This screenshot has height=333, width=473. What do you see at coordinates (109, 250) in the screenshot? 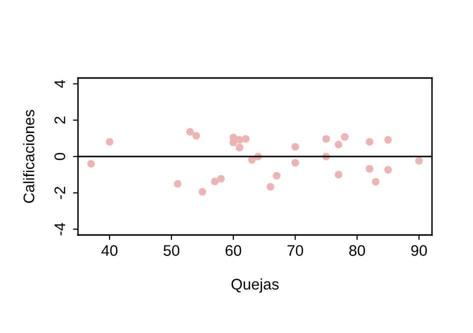
I see `x-tick-label: 40` at bounding box center [109, 250].